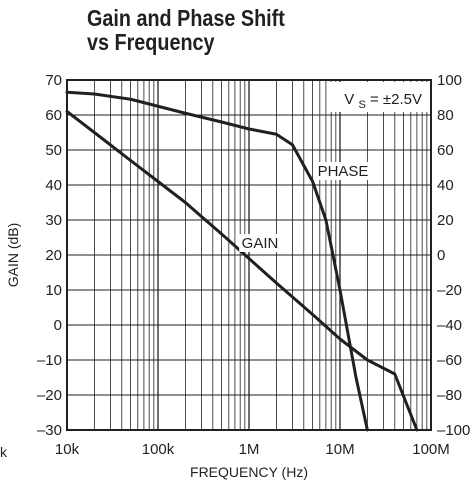 The height and width of the screenshot is (494, 475). Describe the element at coordinates (53, 255) in the screenshot. I see `y-tick-label: 20` at that location.